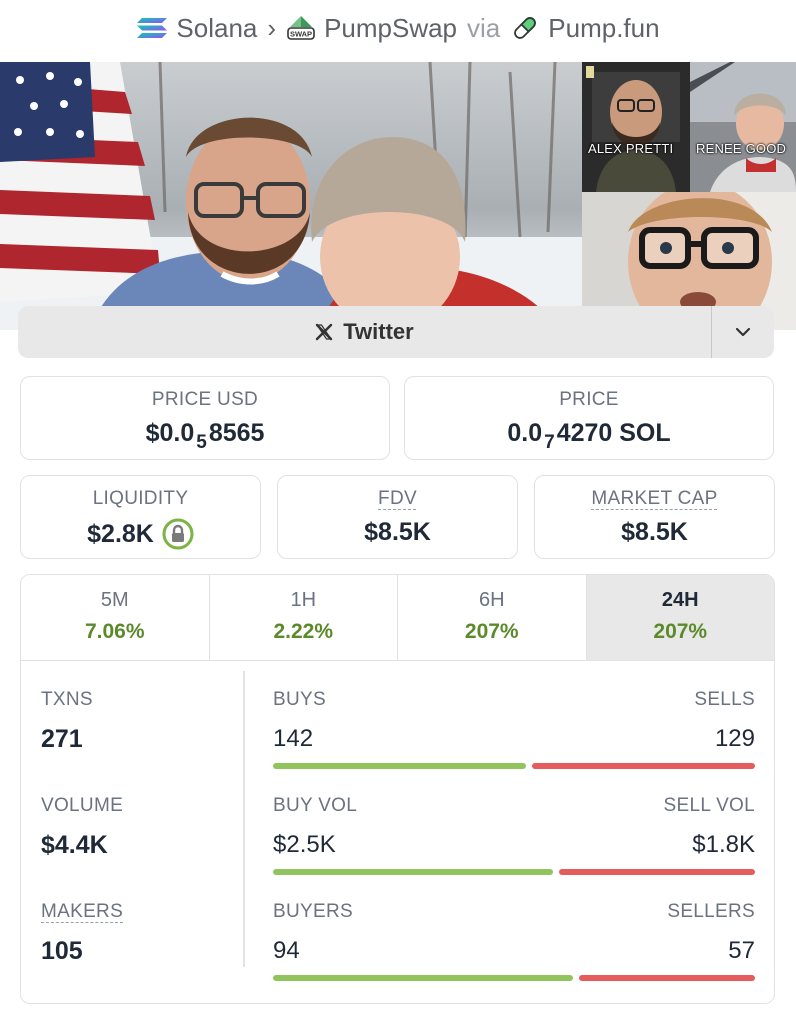  I want to click on fdv-label-text: FDV, so click(397, 498).